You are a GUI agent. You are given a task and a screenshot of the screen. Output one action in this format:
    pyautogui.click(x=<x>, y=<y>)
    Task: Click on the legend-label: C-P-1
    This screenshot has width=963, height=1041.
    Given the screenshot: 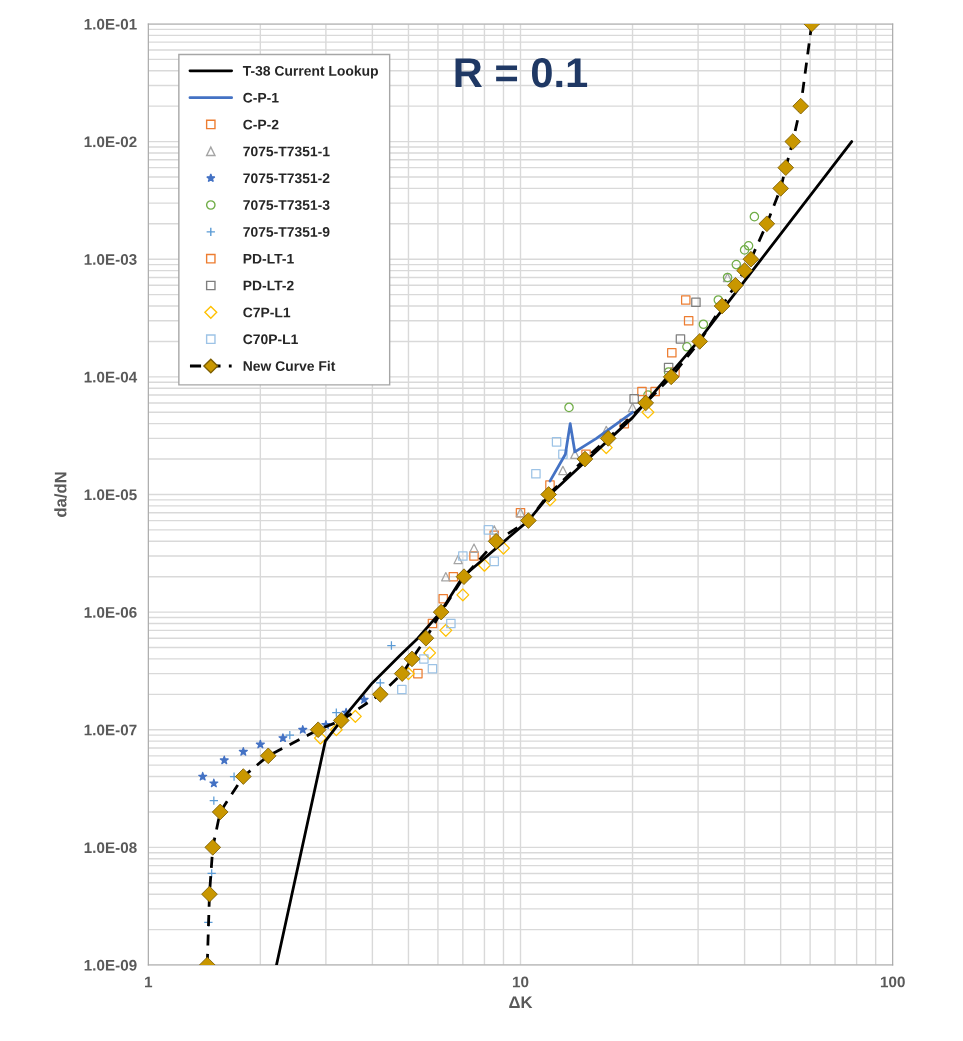 What is the action you would take?
    pyautogui.click(x=261, y=97)
    